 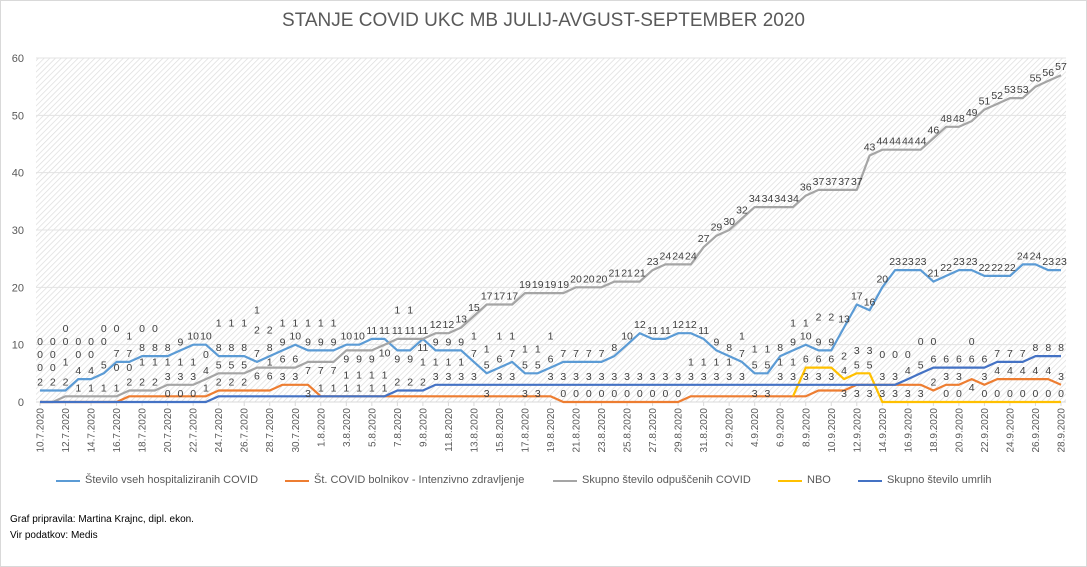 What do you see at coordinates (1023, 256) in the screenshot?
I see `data-label: 24` at bounding box center [1023, 256].